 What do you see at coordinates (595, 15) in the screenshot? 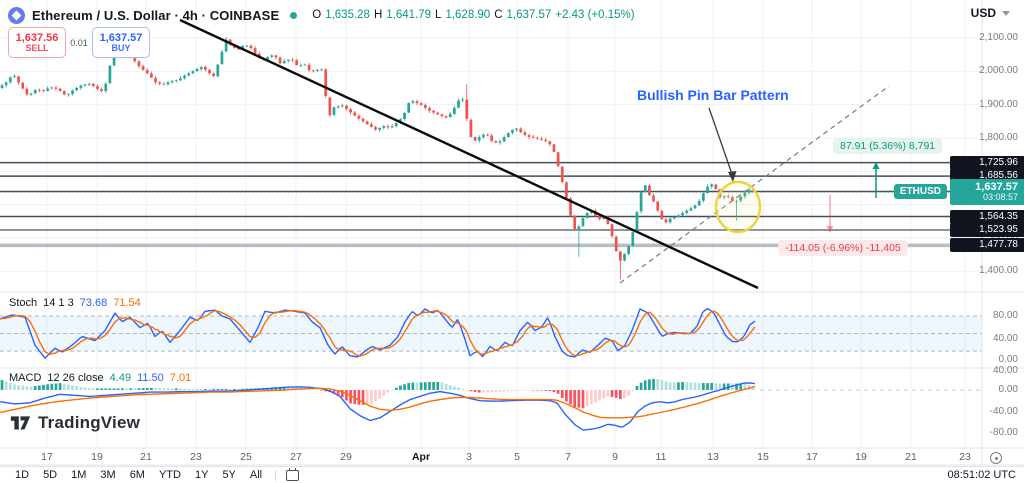
I see `change-value: +2.43 (+0.15%)` at bounding box center [595, 15].